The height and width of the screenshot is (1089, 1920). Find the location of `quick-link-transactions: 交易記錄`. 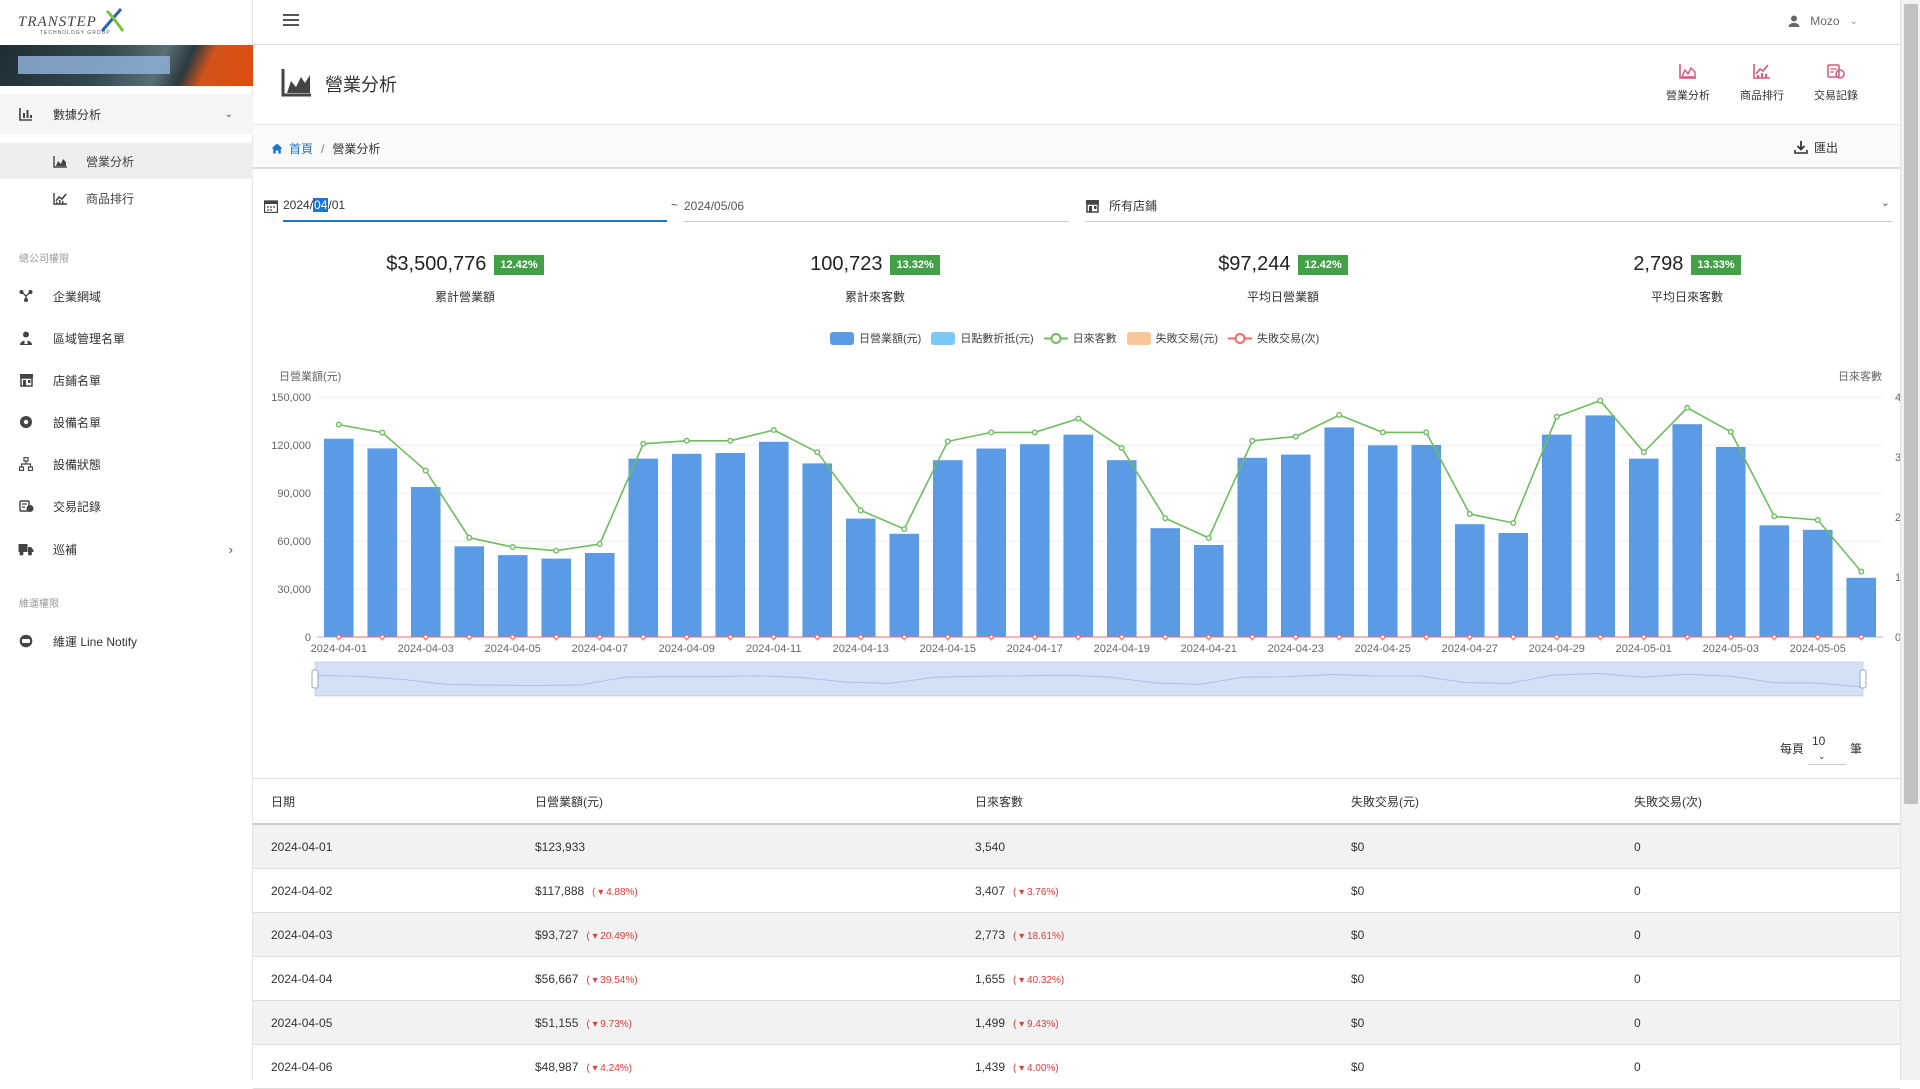

quick-link-transactions: 交易記錄 is located at coordinates (1836, 83).